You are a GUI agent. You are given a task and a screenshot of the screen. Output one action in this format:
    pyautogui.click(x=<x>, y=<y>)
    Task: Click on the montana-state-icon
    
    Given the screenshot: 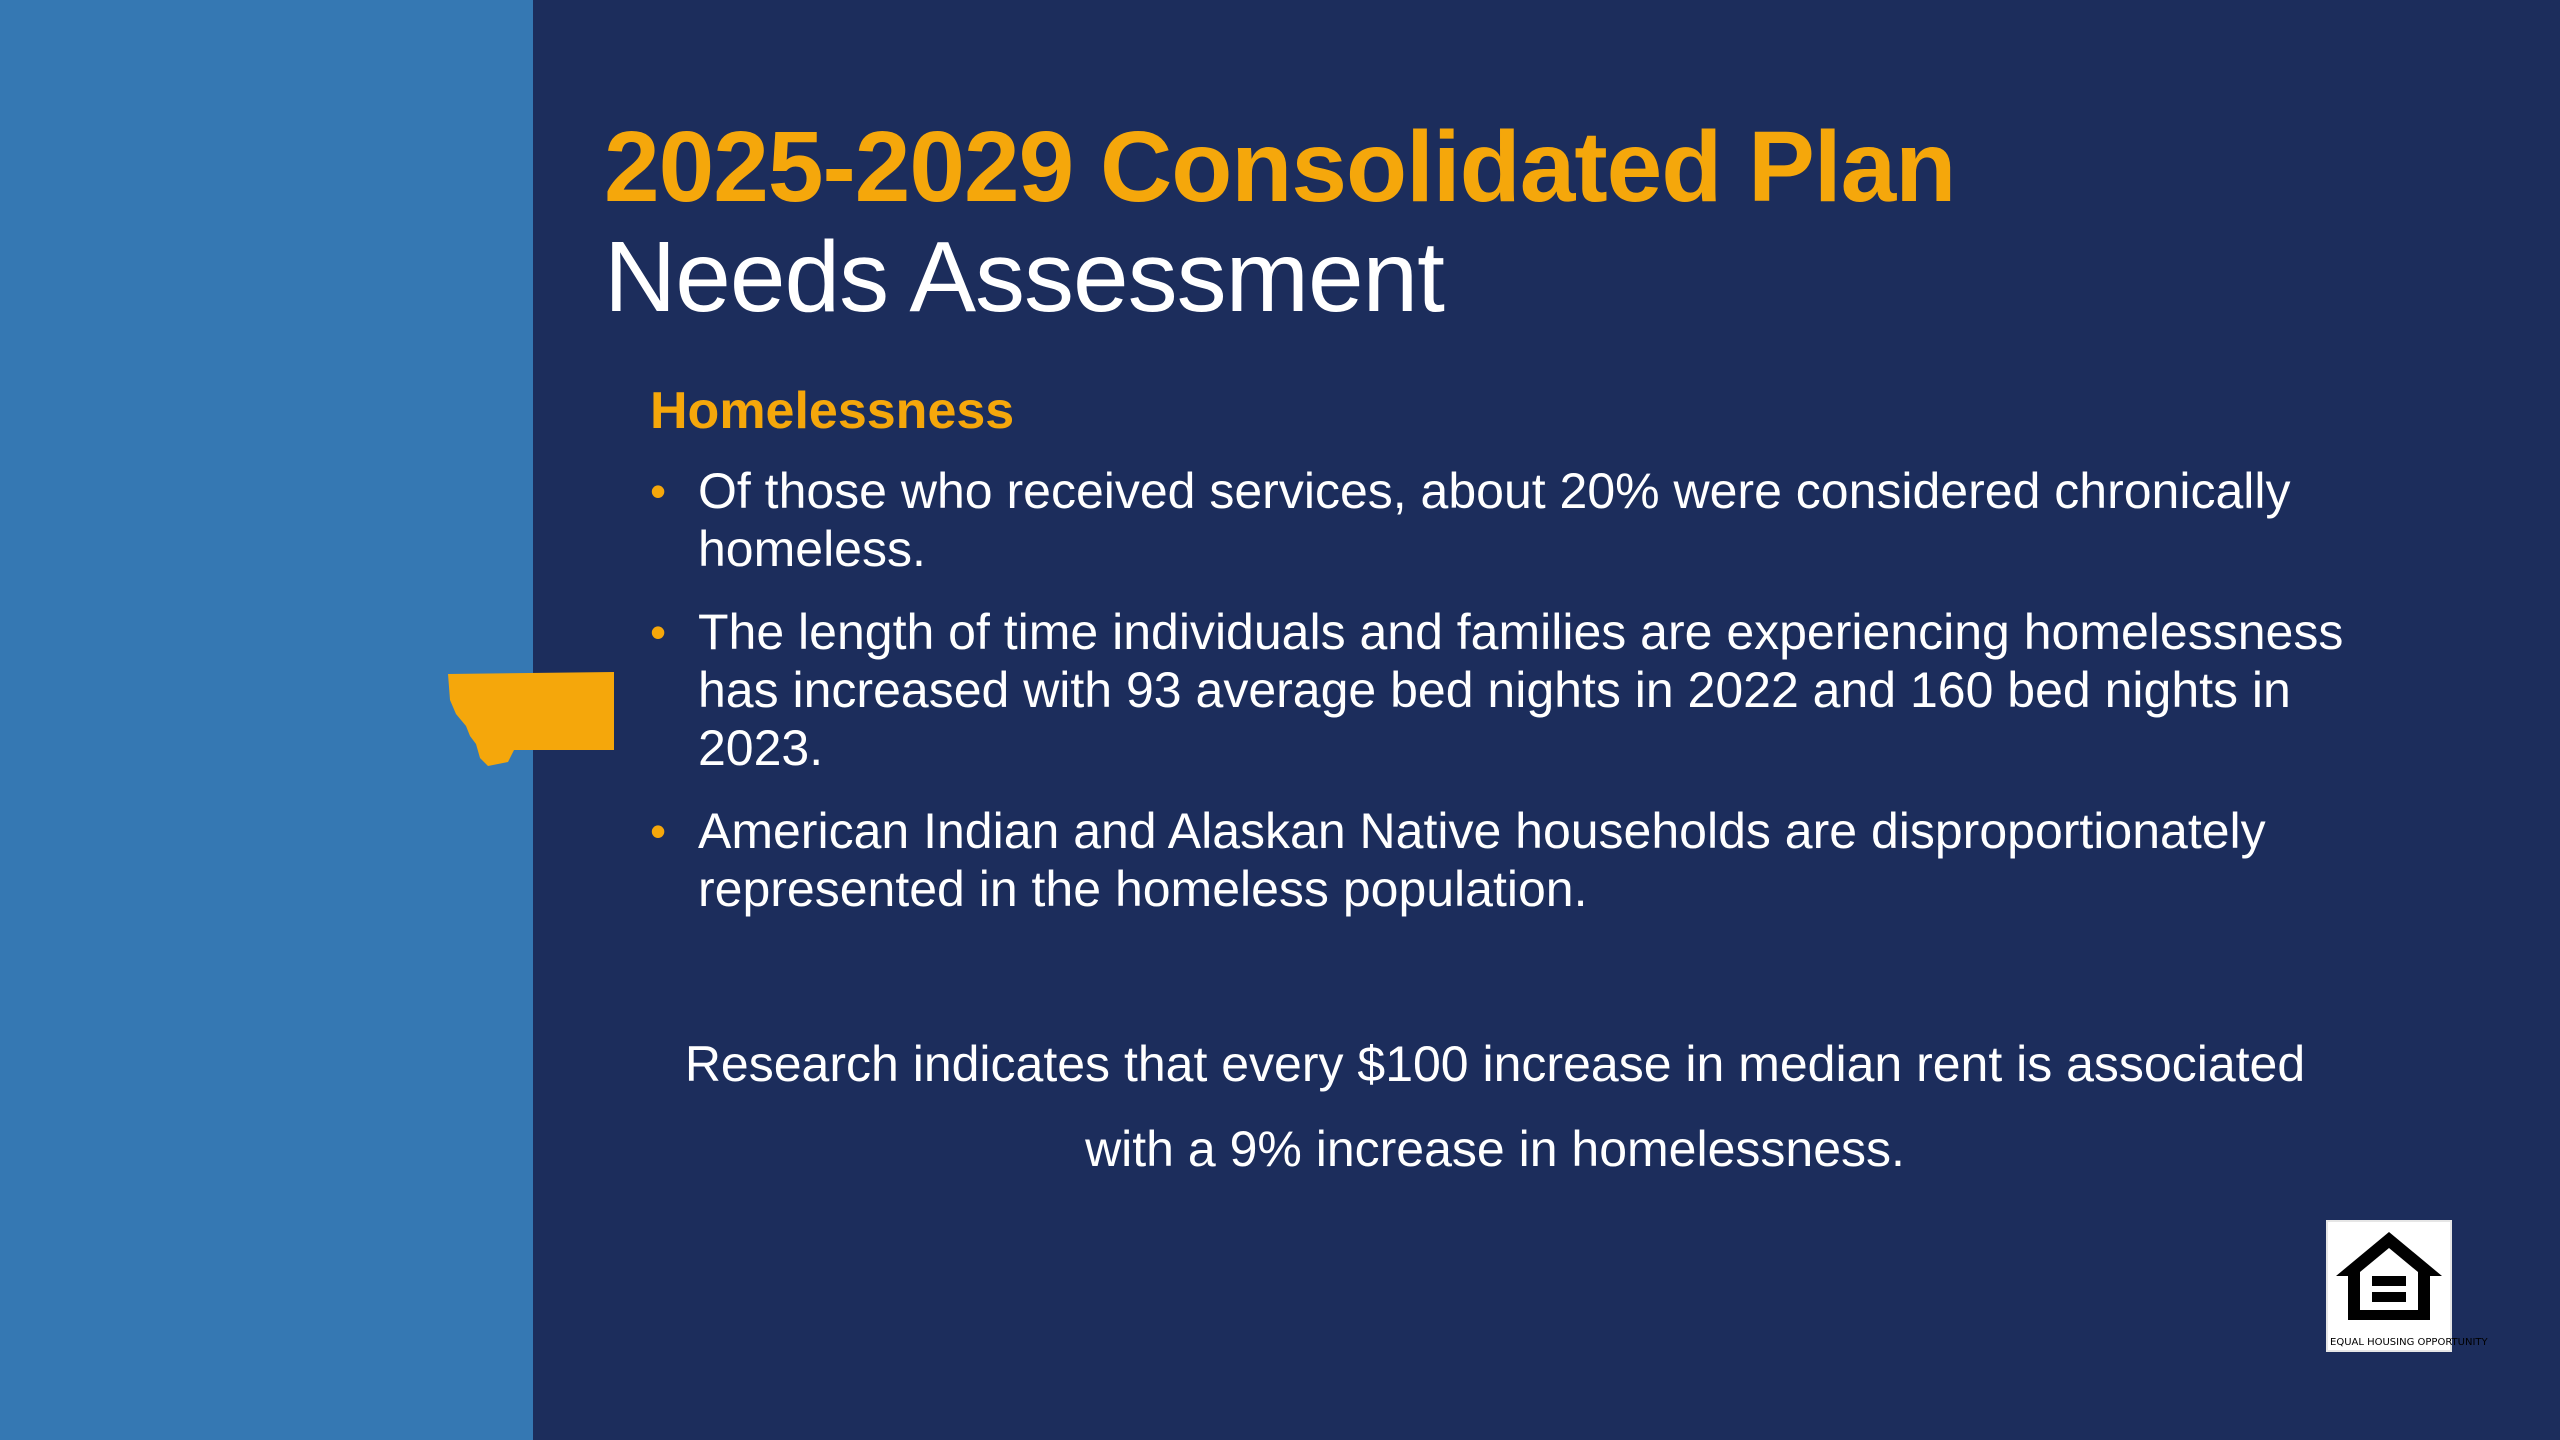 What is the action you would take?
    pyautogui.click(x=531, y=719)
    